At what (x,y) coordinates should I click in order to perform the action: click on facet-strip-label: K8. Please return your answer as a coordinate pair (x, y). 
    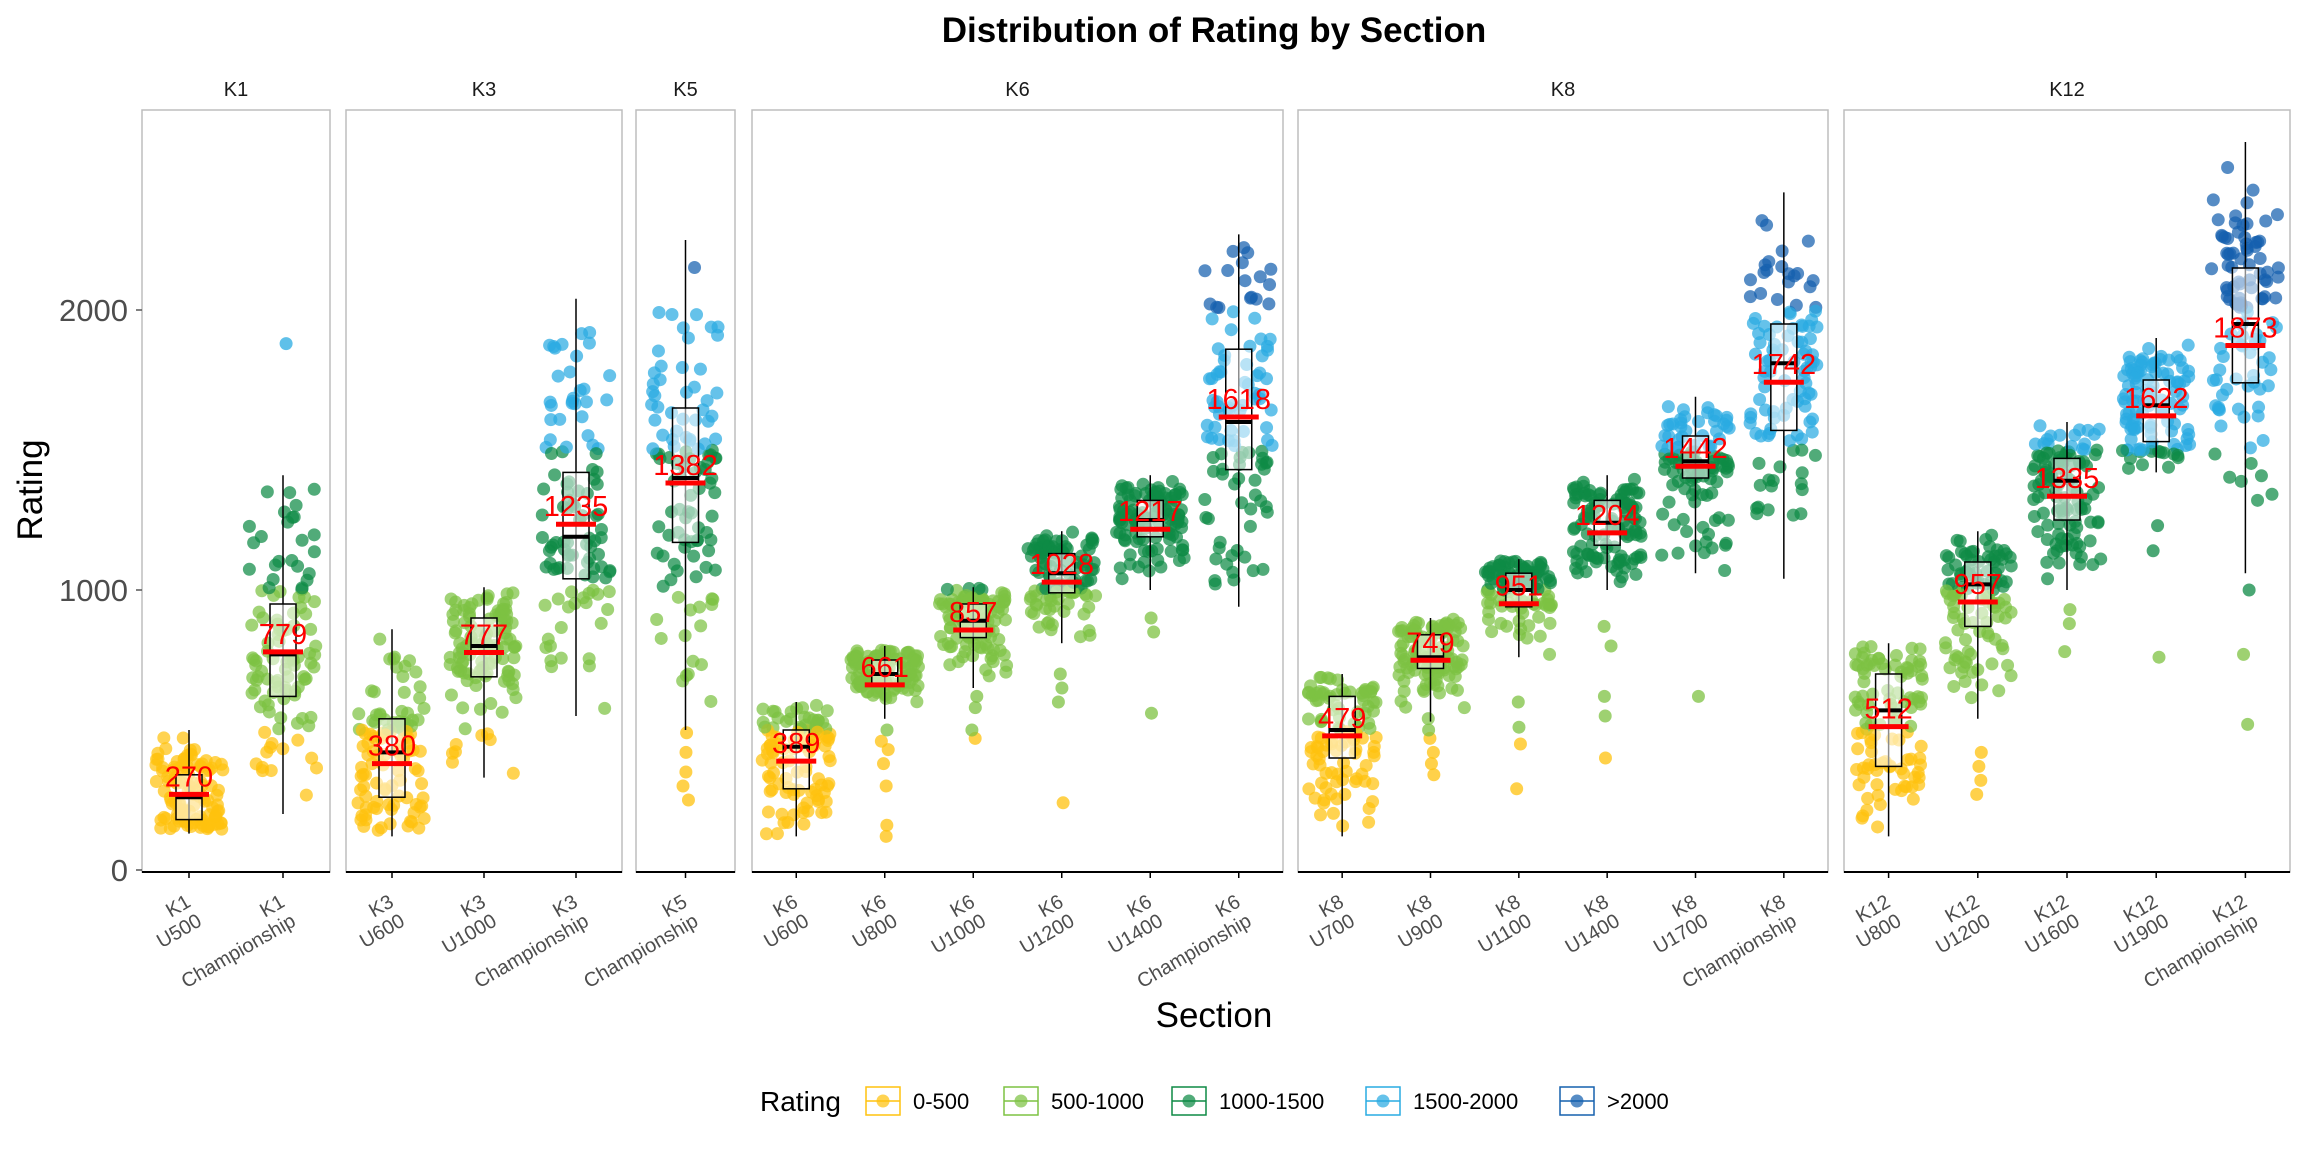
    Looking at the image, I should click on (1563, 90).